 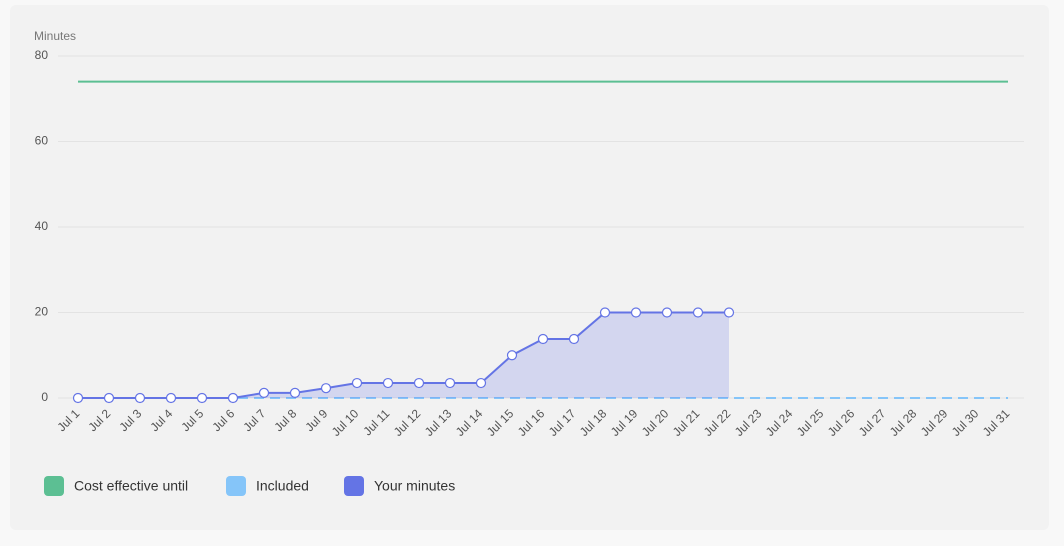 What do you see at coordinates (44, 397) in the screenshot?
I see `y-tick-label: 0` at bounding box center [44, 397].